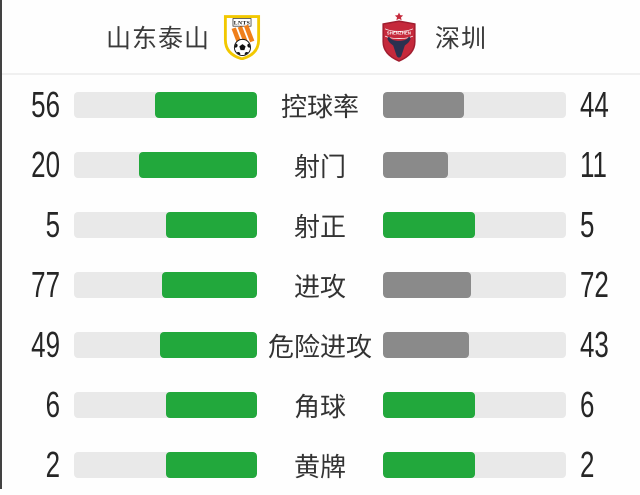 The height and width of the screenshot is (495, 640). What do you see at coordinates (594, 104) in the screenshot?
I see `away-stat-value: 44` at bounding box center [594, 104].